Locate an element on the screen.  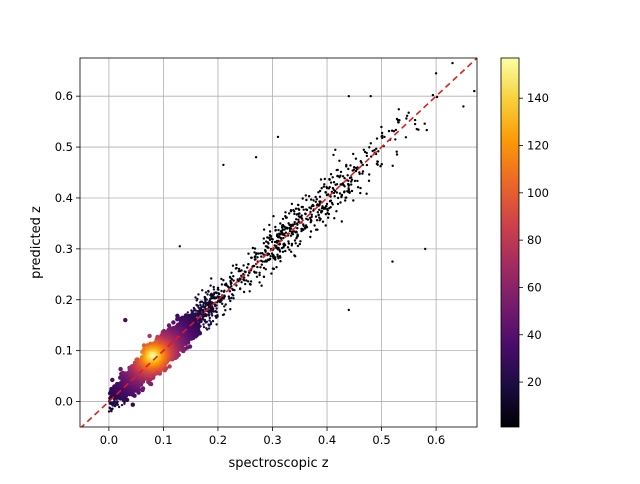
x-axis-label: spectroscopic z is located at coordinates (278, 463).